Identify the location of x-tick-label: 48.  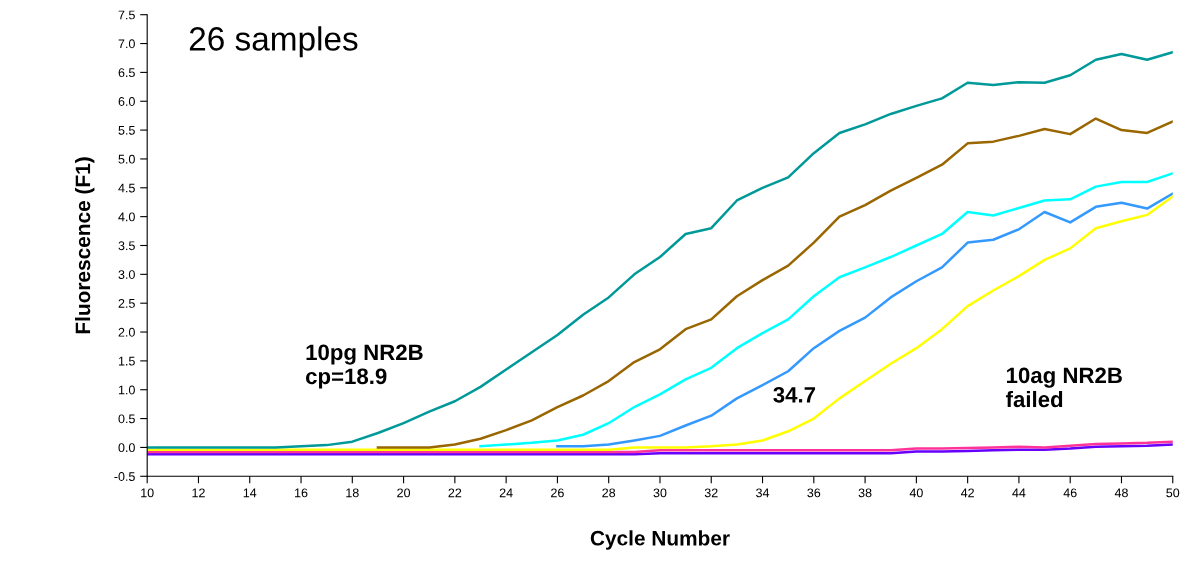
(1121, 493).